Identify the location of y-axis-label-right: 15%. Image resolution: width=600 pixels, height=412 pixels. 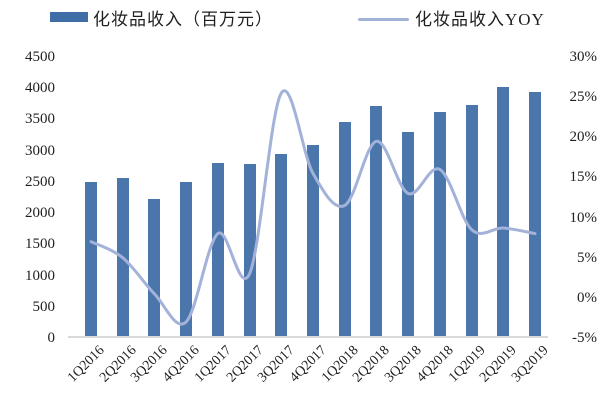
(583, 177).